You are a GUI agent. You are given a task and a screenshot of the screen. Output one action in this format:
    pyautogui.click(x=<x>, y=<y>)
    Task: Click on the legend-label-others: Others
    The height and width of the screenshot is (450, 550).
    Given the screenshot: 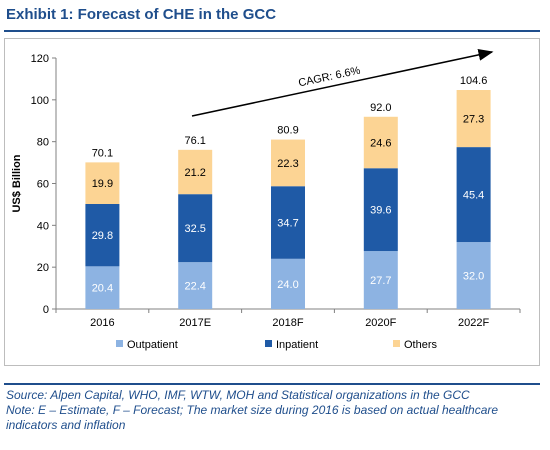 What is the action you would take?
    pyautogui.click(x=421, y=345)
    